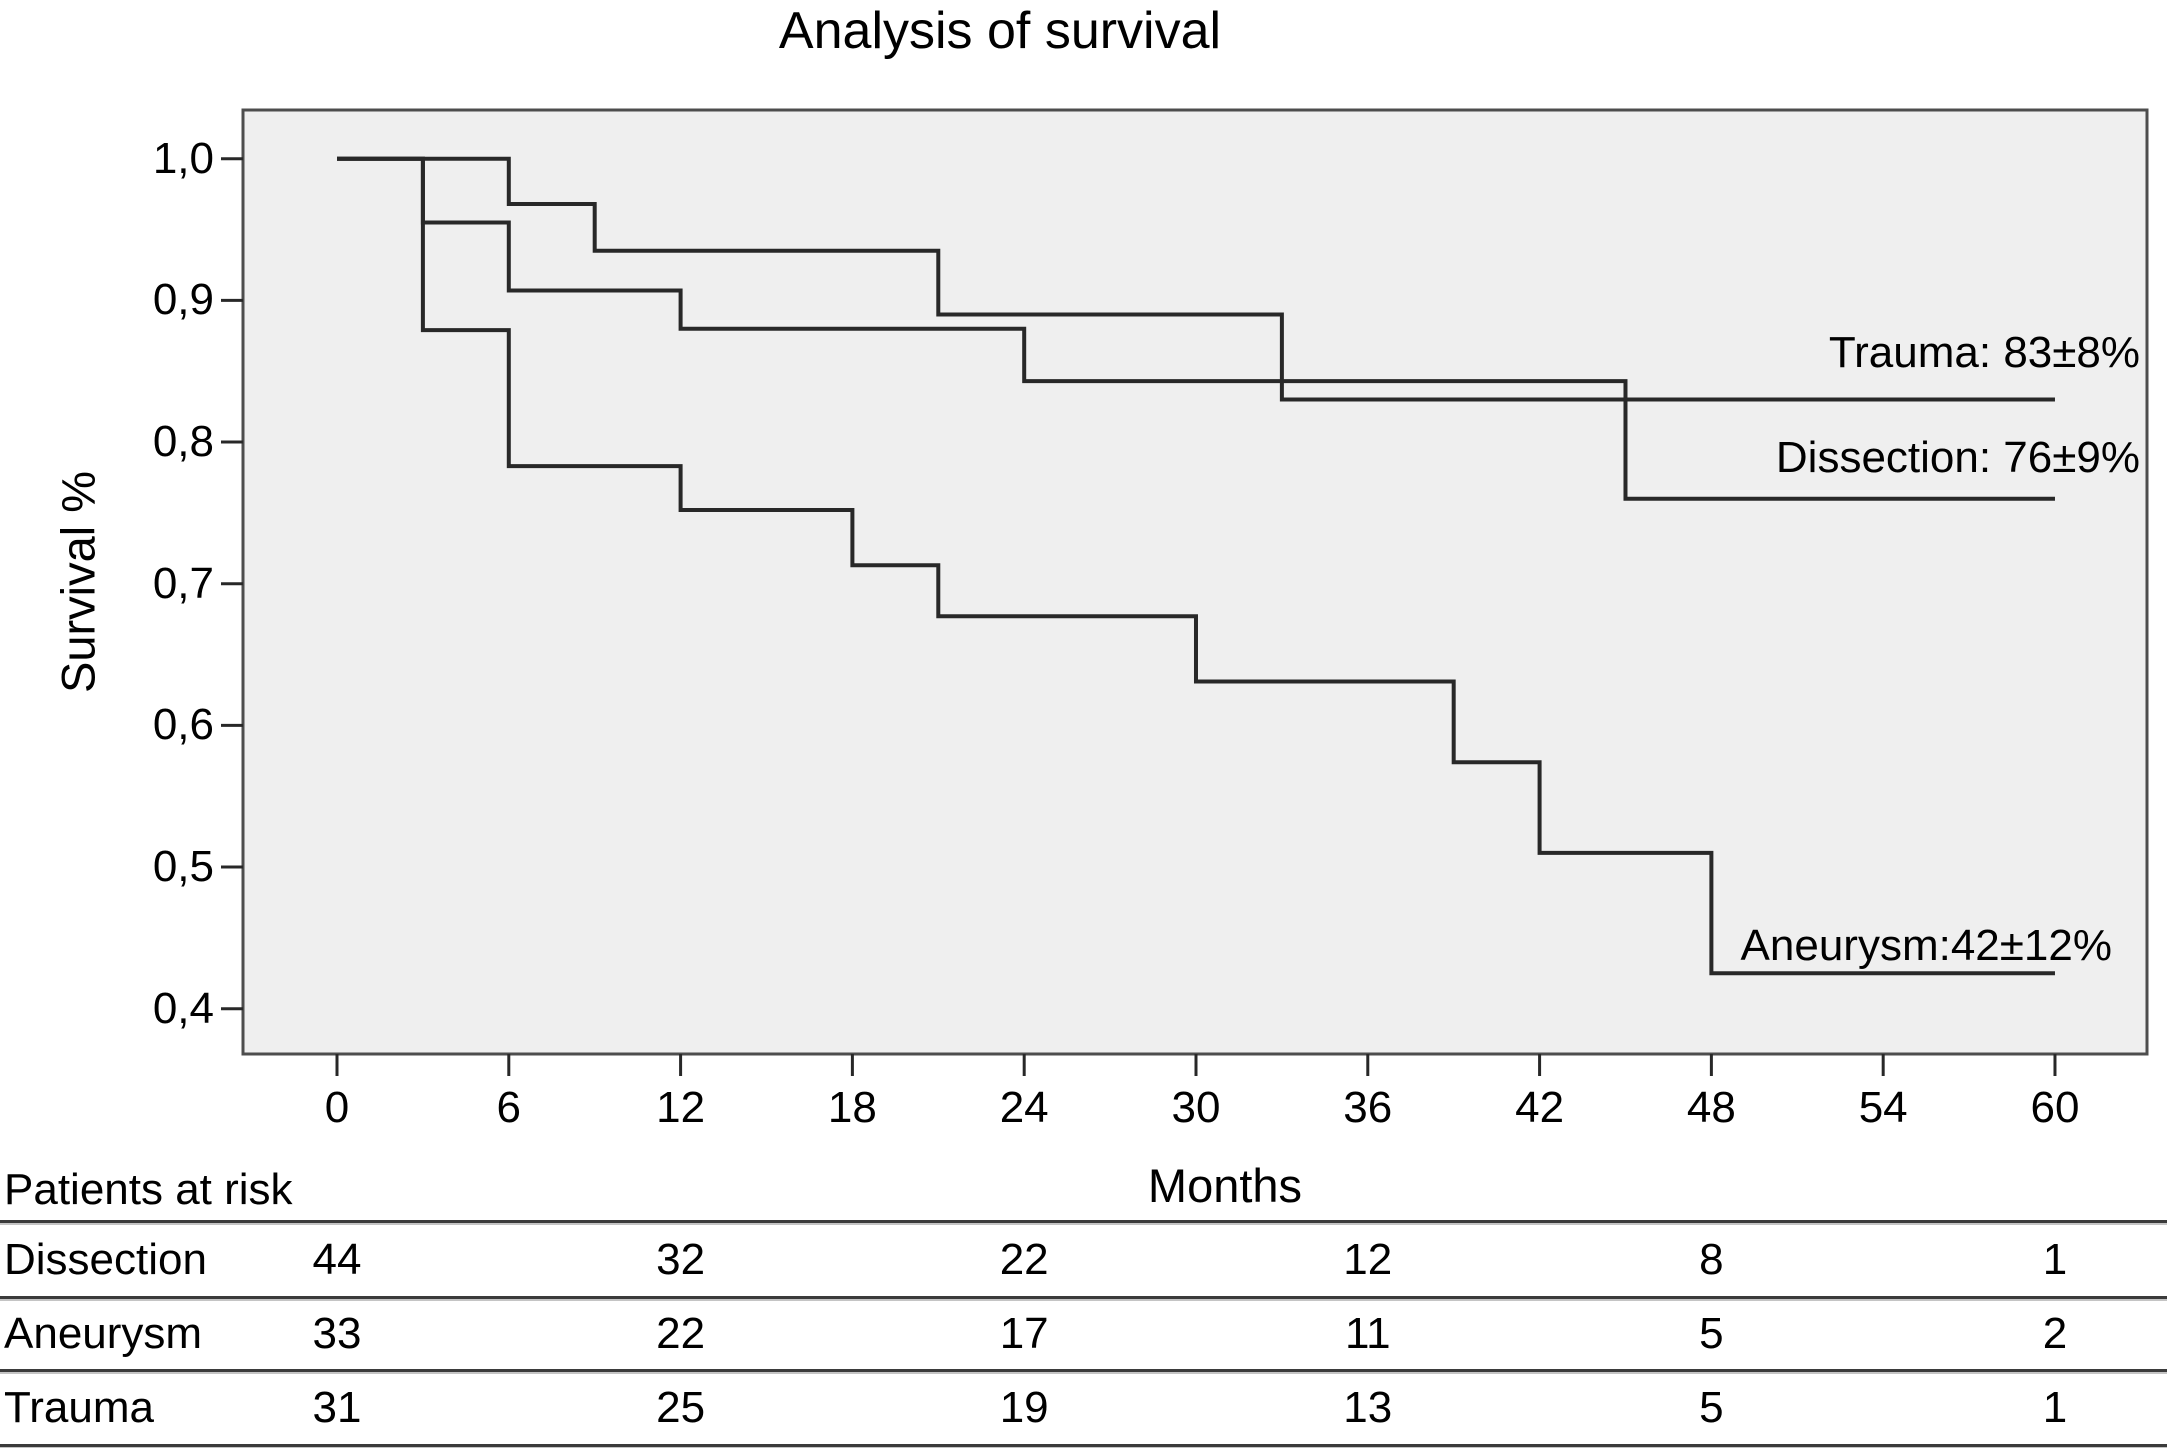  Describe the element at coordinates (852, 1107) in the screenshot. I see `x-tick-label: 18` at that location.